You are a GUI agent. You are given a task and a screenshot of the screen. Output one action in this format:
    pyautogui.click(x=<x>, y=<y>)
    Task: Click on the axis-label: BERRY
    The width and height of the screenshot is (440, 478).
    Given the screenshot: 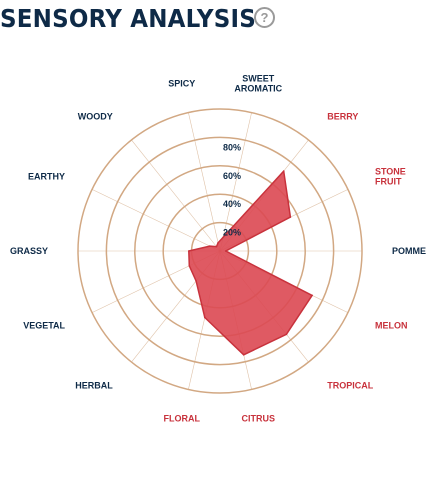 What is the action you would take?
    pyautogui.click(x=342, y=117)
    